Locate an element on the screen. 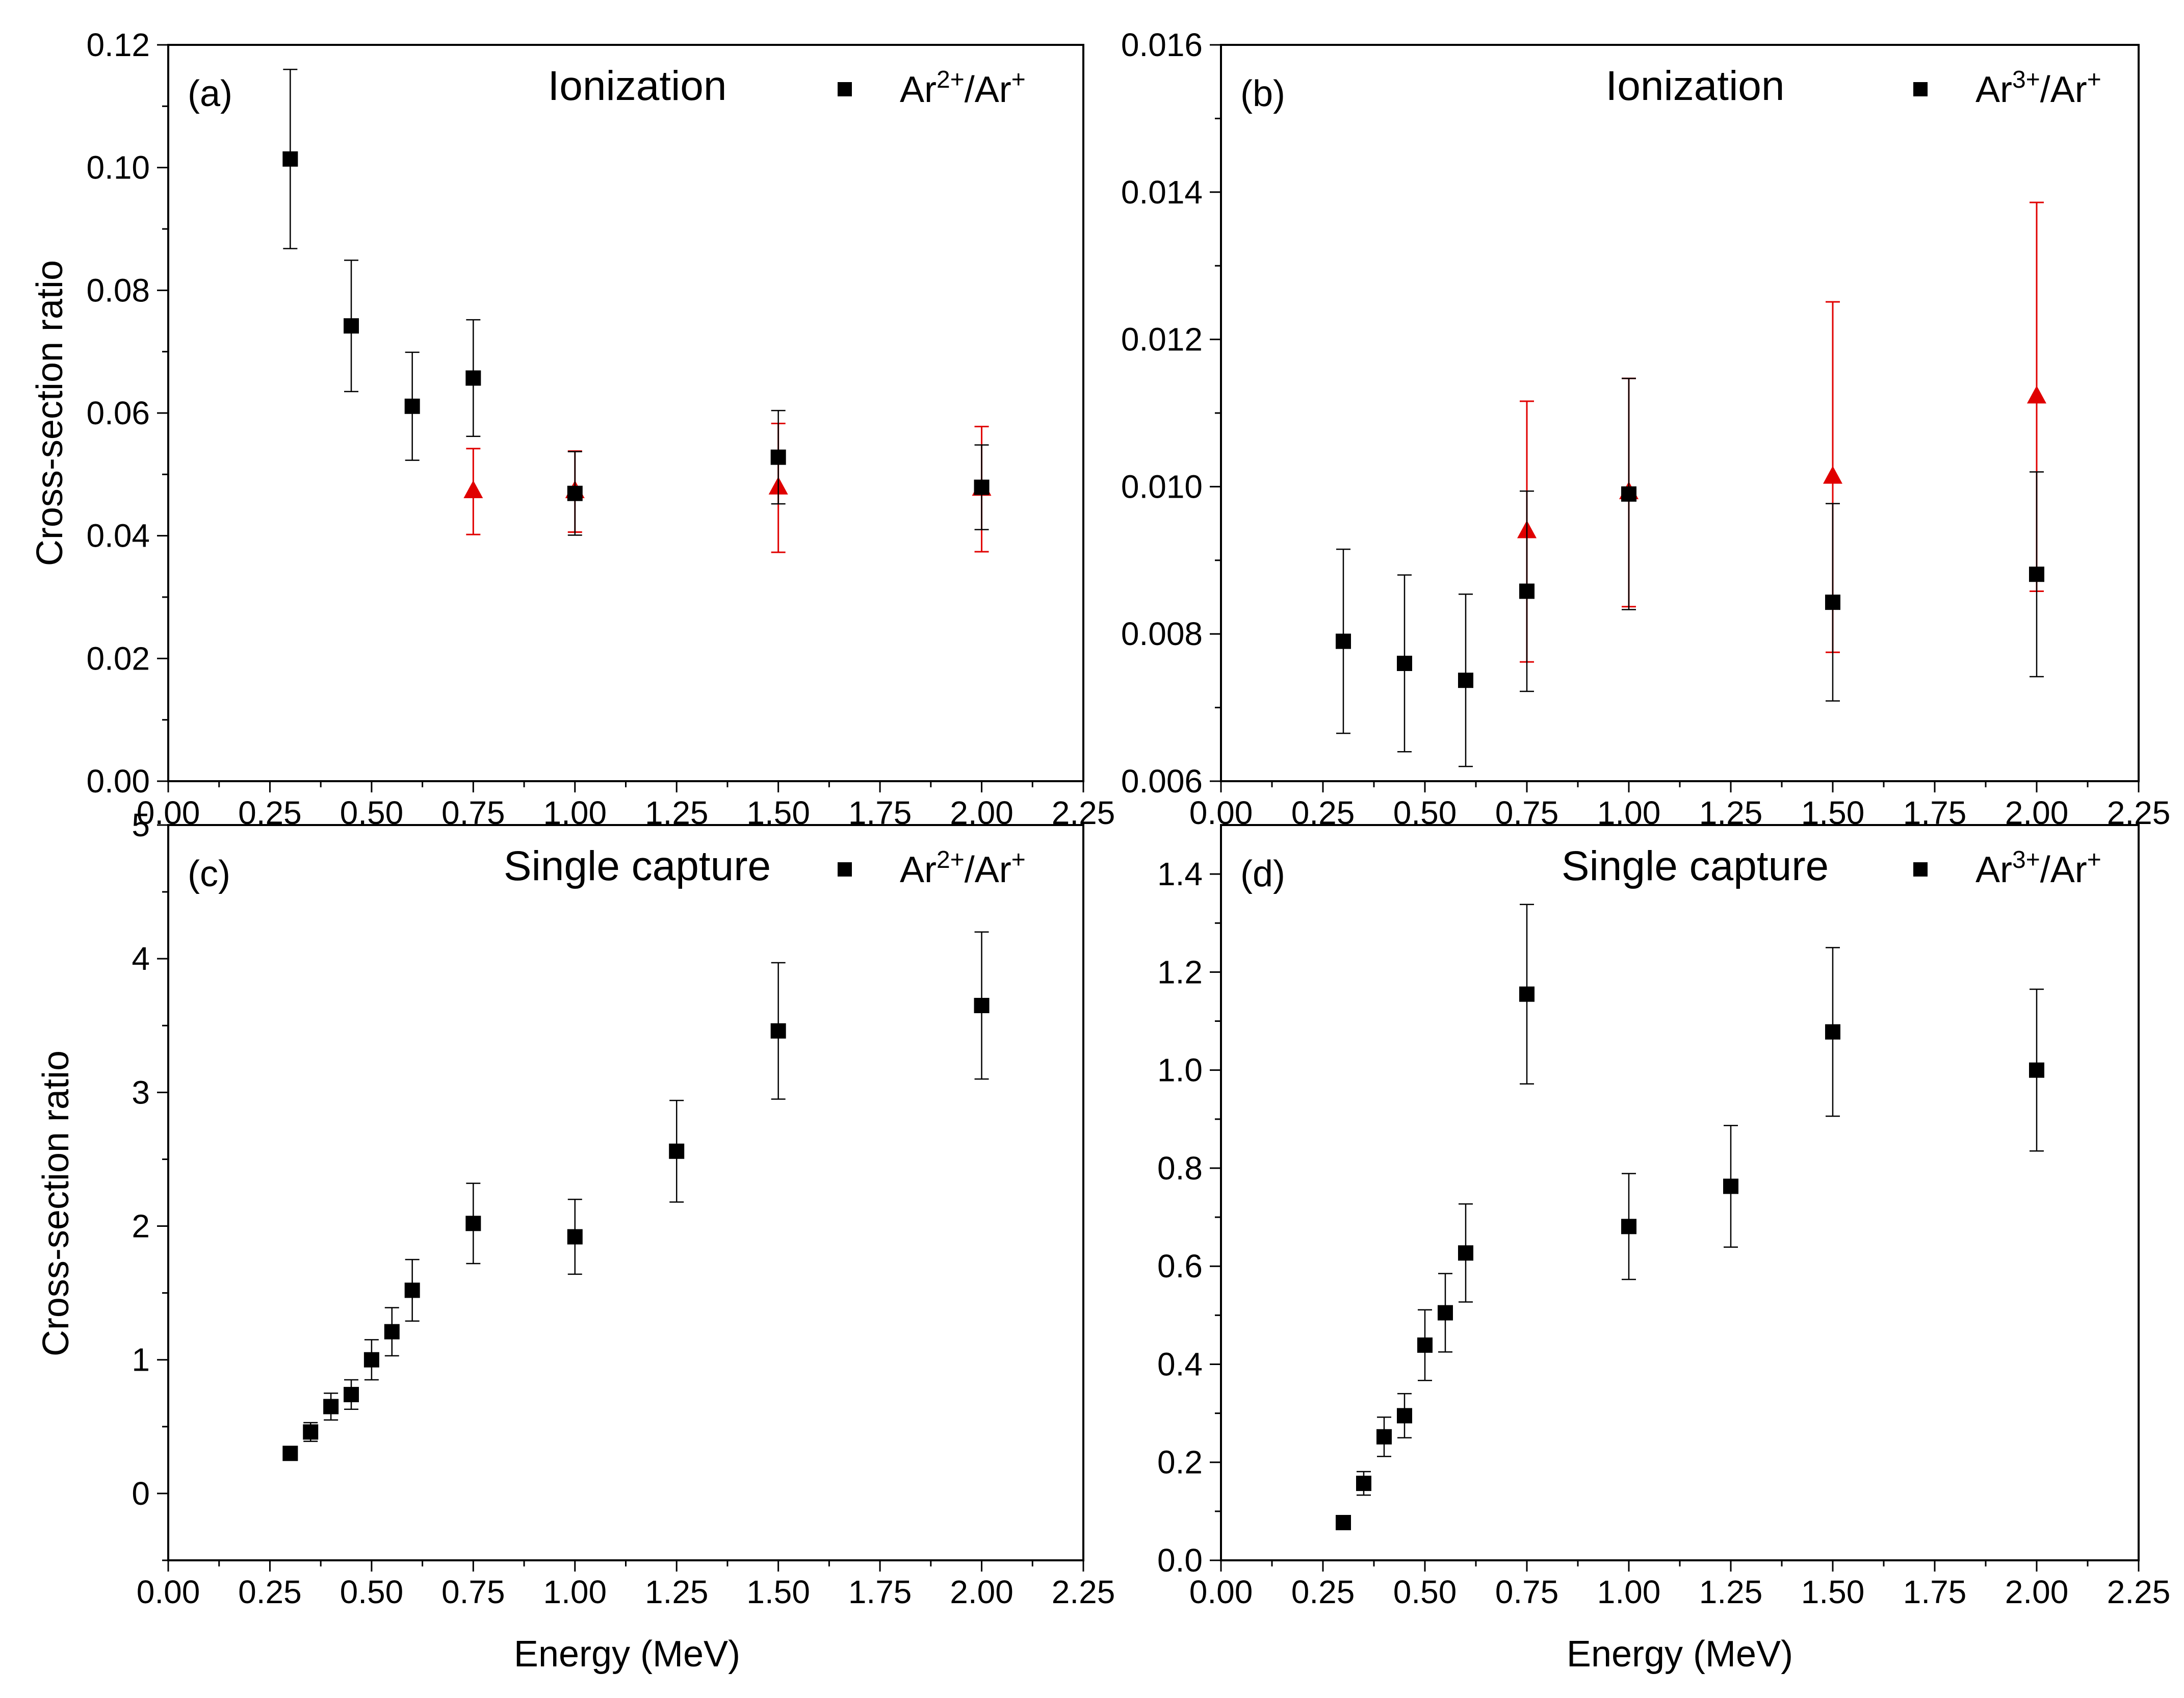 This screenshot has width=2184, height=1698. panel-letter: (d) is located at coordinates (1262, 874).